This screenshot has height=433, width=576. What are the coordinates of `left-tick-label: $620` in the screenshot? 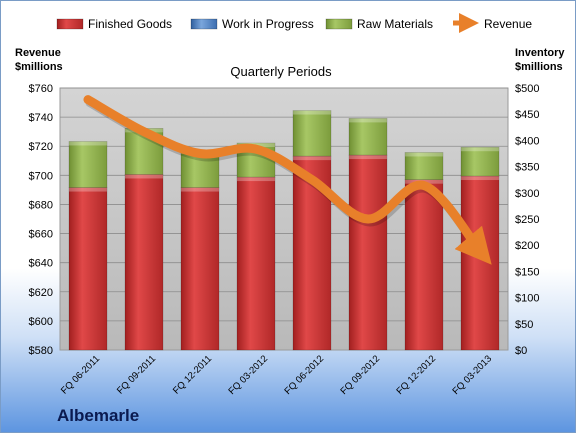 It's located at (41, 293).